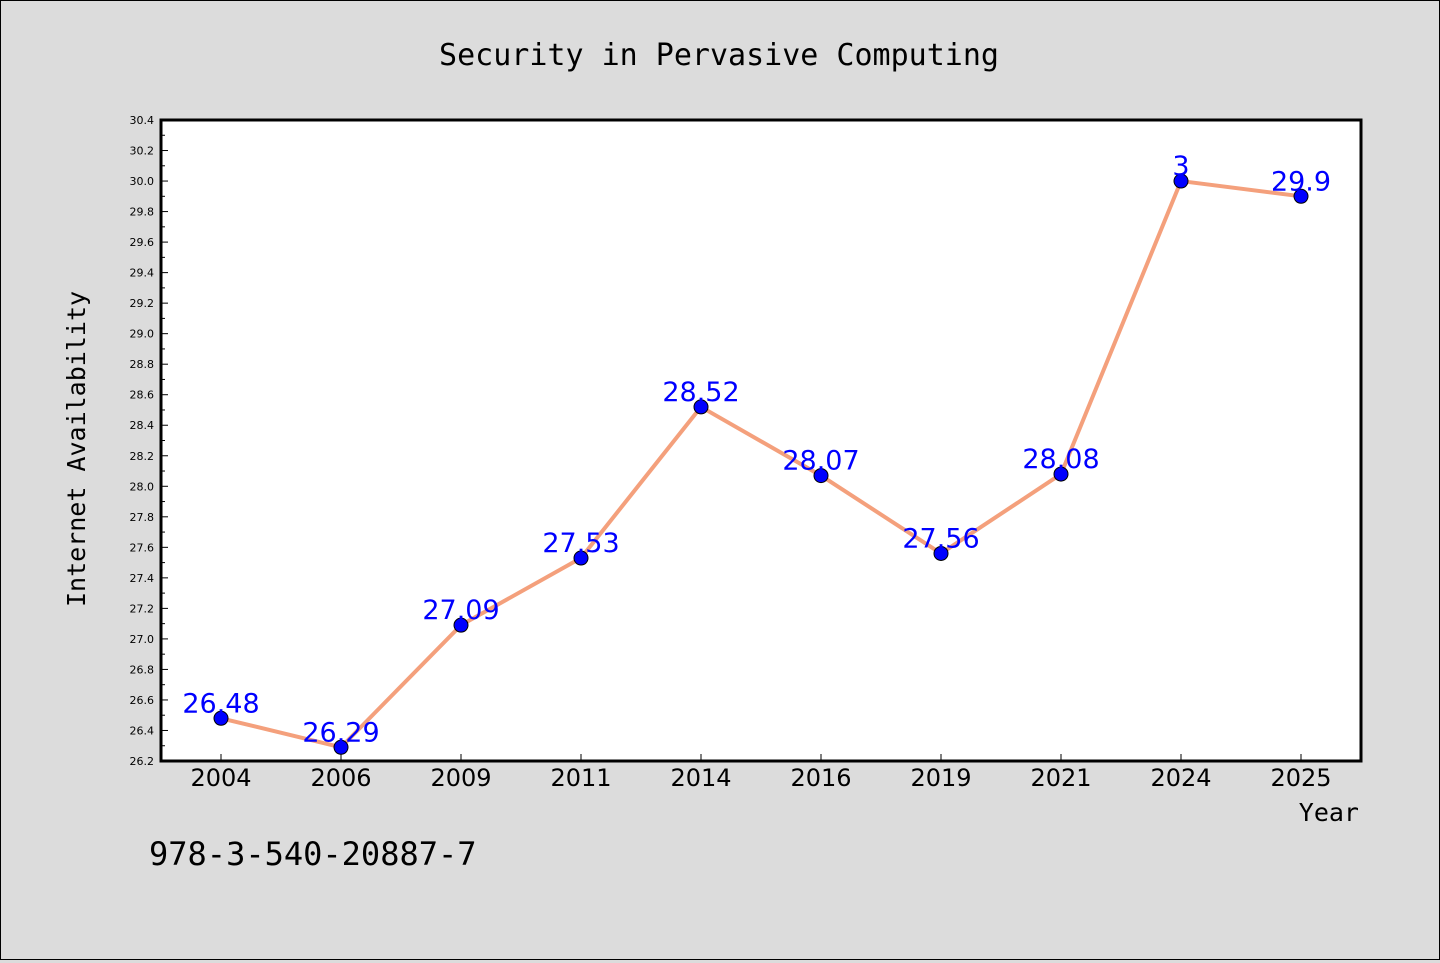 Image resolution: width=1440 pixels, height=963 pixels. Describe the element at coordinates (460, 610) in the screenshot. I see `data-label: 27.09` at that location.